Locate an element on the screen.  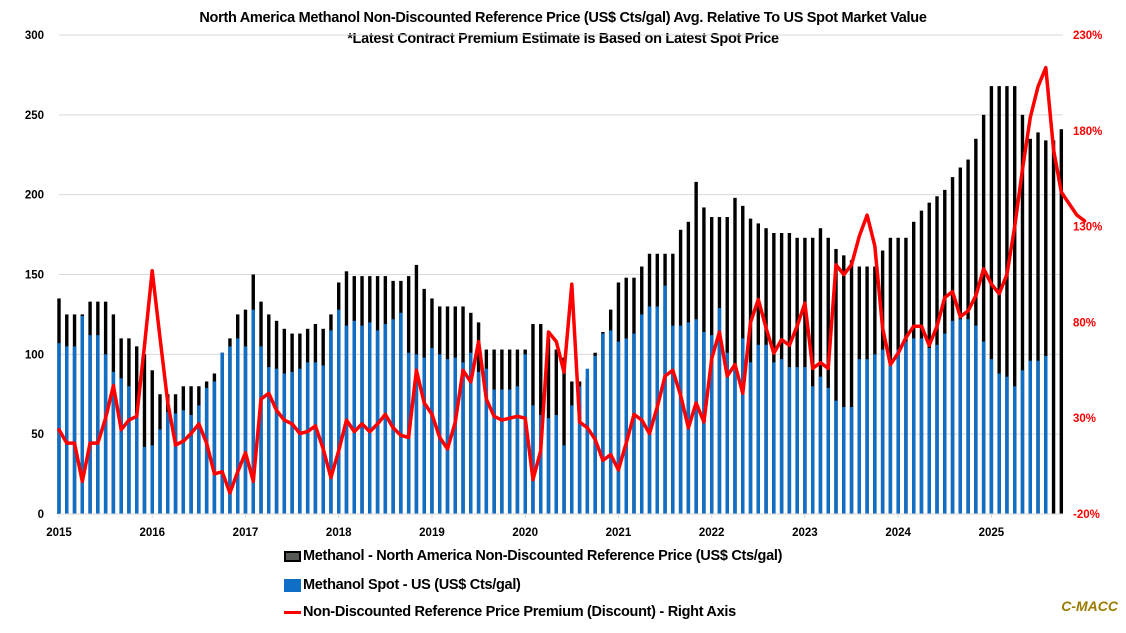
x-axis-tick-label: 2021 is located at coordinates (619, 533).